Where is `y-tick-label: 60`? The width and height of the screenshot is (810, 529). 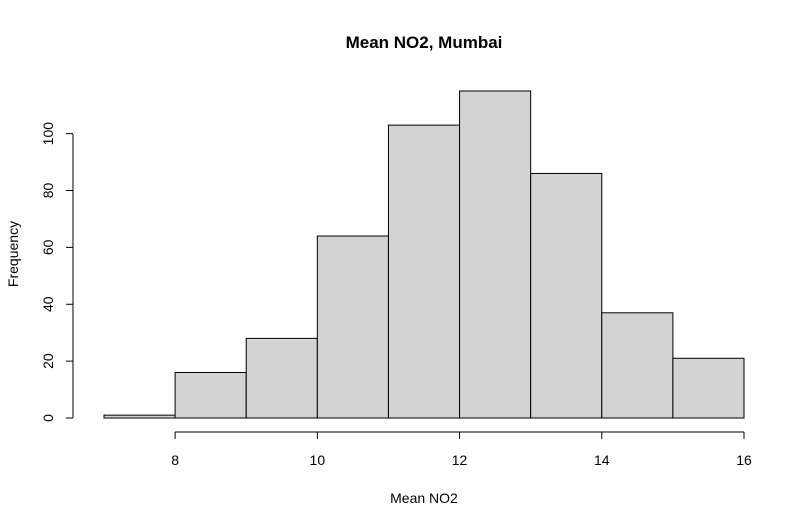 y-tick-label: 60 is located at coordinates (48, 247).